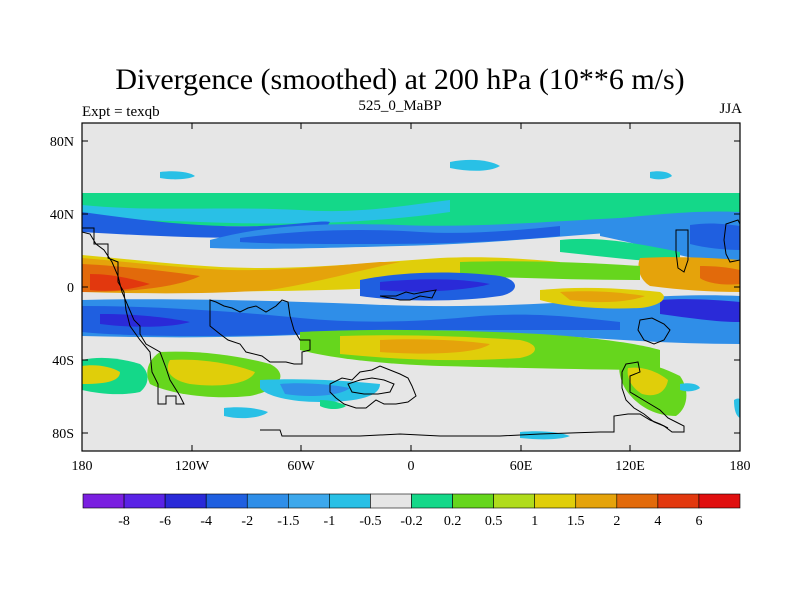 This screenshot has height=600, width=800. Describe the element at coordinates (62, 142) in the screenshot. I see `y-tick-80n: 80N` at that location.